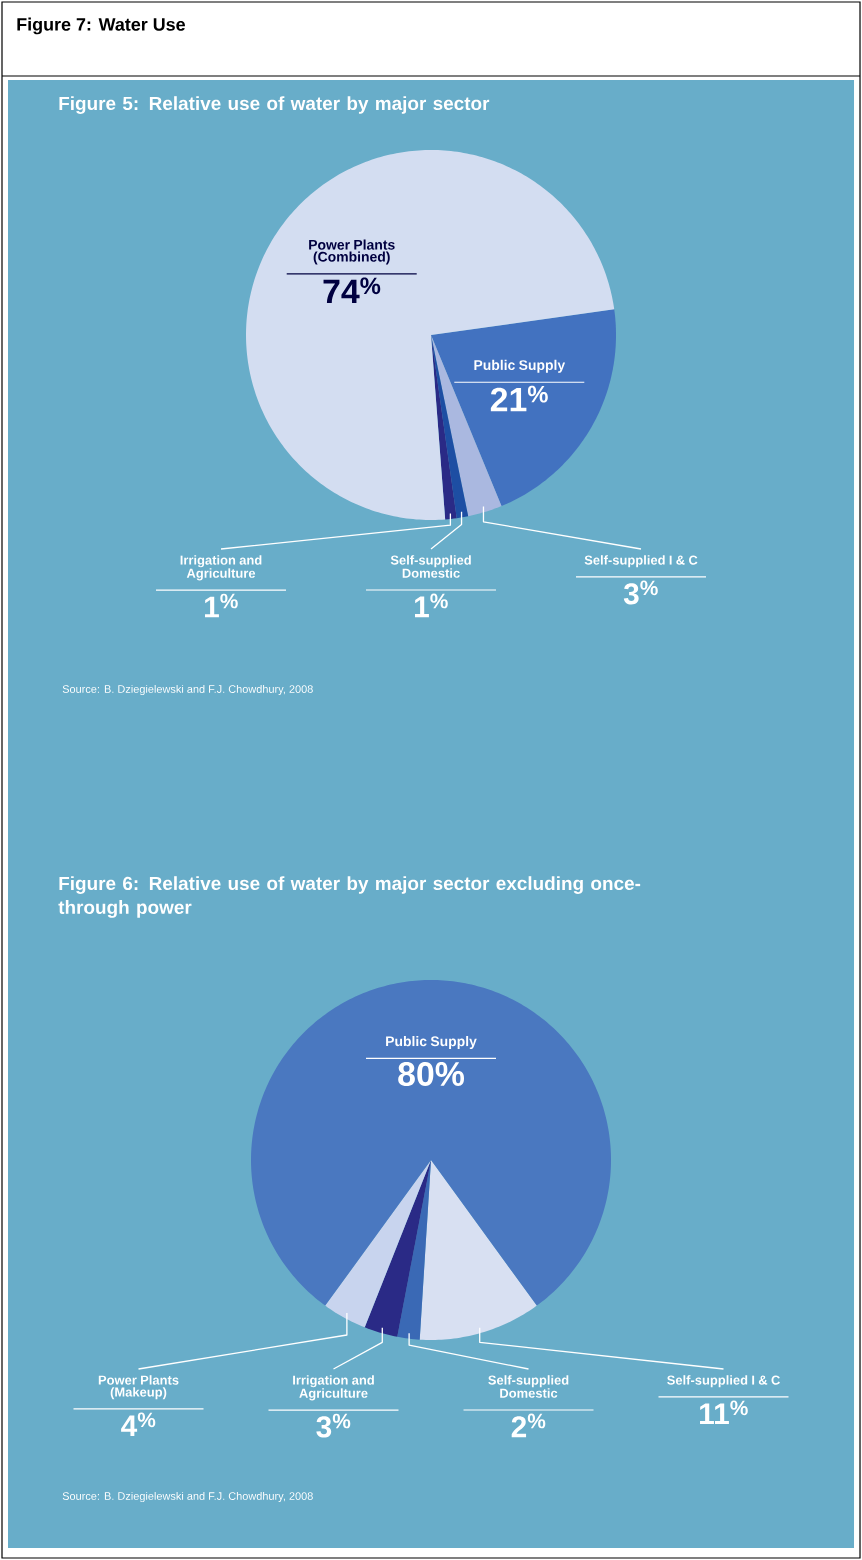 The height and width of the screenshot is (1560, 862). Describe the element at coordinates (274, 105) in the screenshot. I see `chart-title: Figure 5: Relative use of water by major sector` at that location.